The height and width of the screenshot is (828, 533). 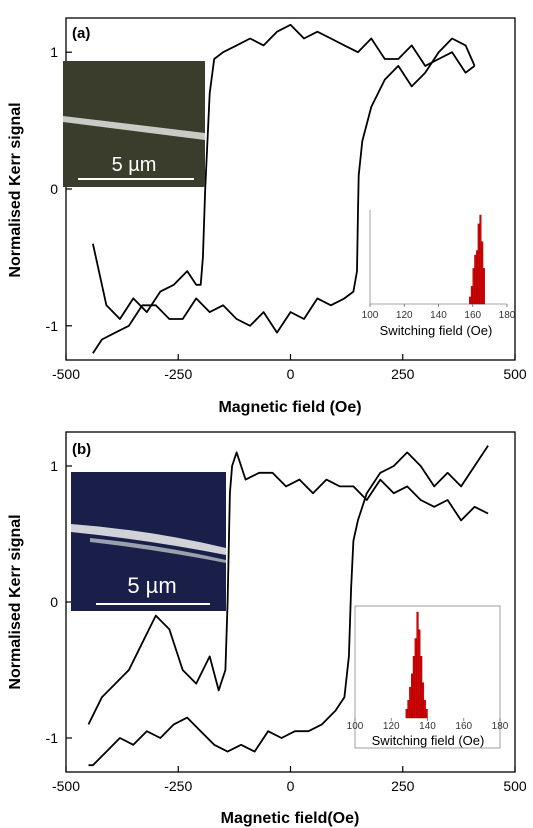 What do you see at coordinates (52, 738) in the screenshot?
I see `panel-b-y-tick-label: -1` at bounding box center [52, 738].